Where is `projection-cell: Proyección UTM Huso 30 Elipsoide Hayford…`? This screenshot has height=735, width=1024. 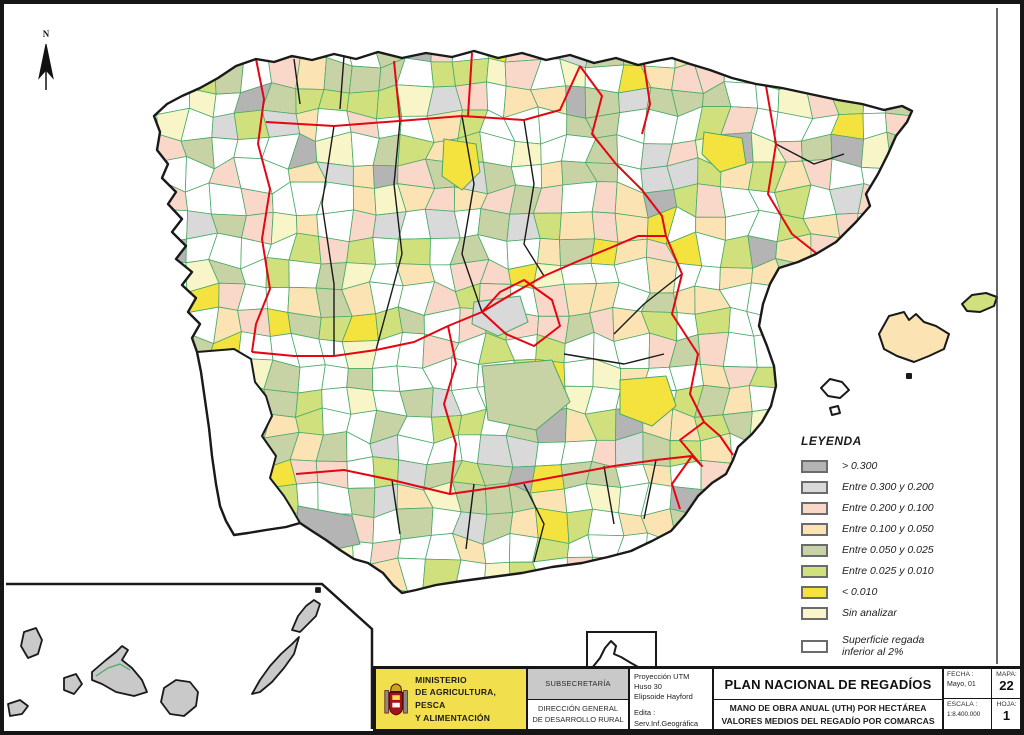
projection-cell: Proyección UTM Huso 30 Elipsoide Hayford… is located at coordinates (672, 699).